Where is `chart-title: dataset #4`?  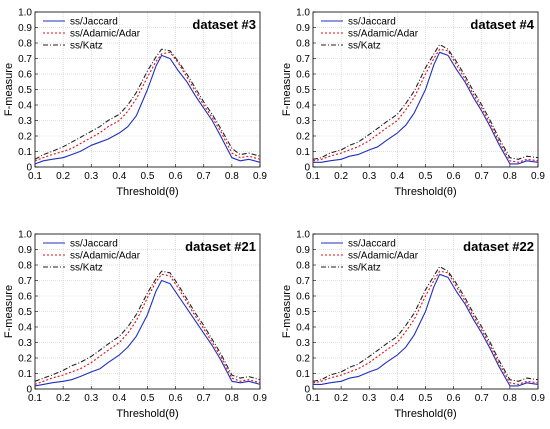 chart-title: dataset #4 is located at coordinates (502, 24).